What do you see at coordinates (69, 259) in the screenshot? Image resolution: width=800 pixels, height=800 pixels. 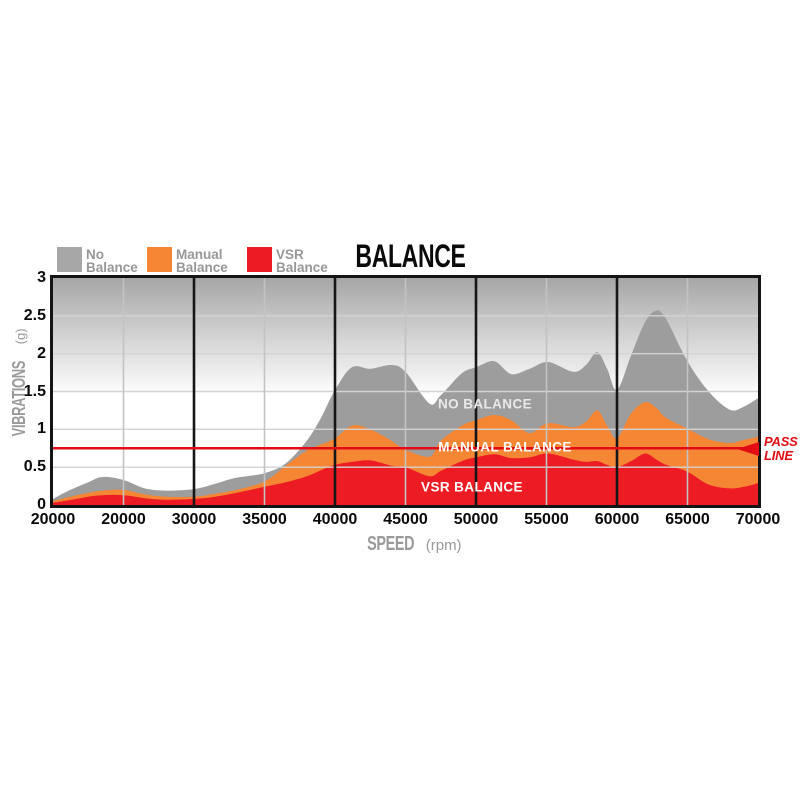 I see `no-balance-swatch-icon` at bounding box center [69, 259].